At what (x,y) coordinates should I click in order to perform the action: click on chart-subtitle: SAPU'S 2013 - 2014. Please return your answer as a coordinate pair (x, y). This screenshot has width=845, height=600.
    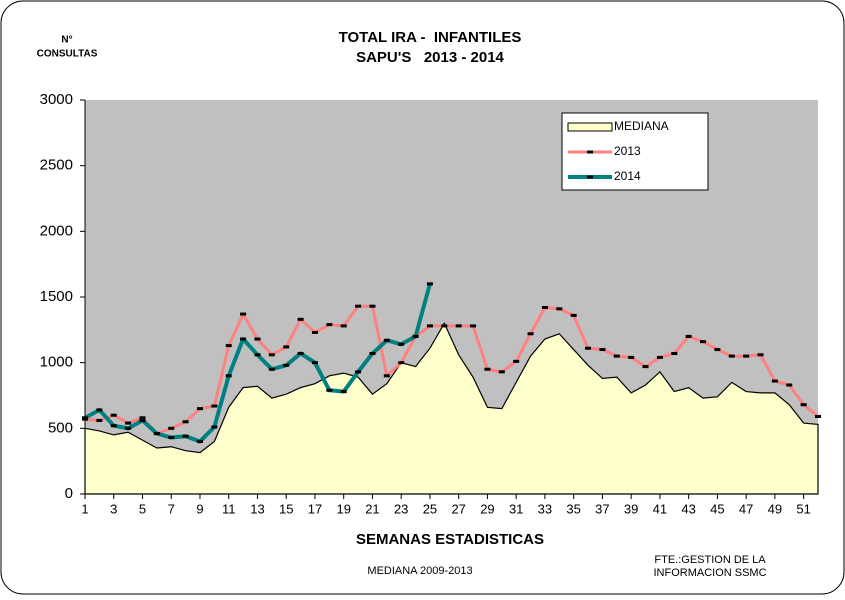
    Looking at the image, I should click on (430, 57).